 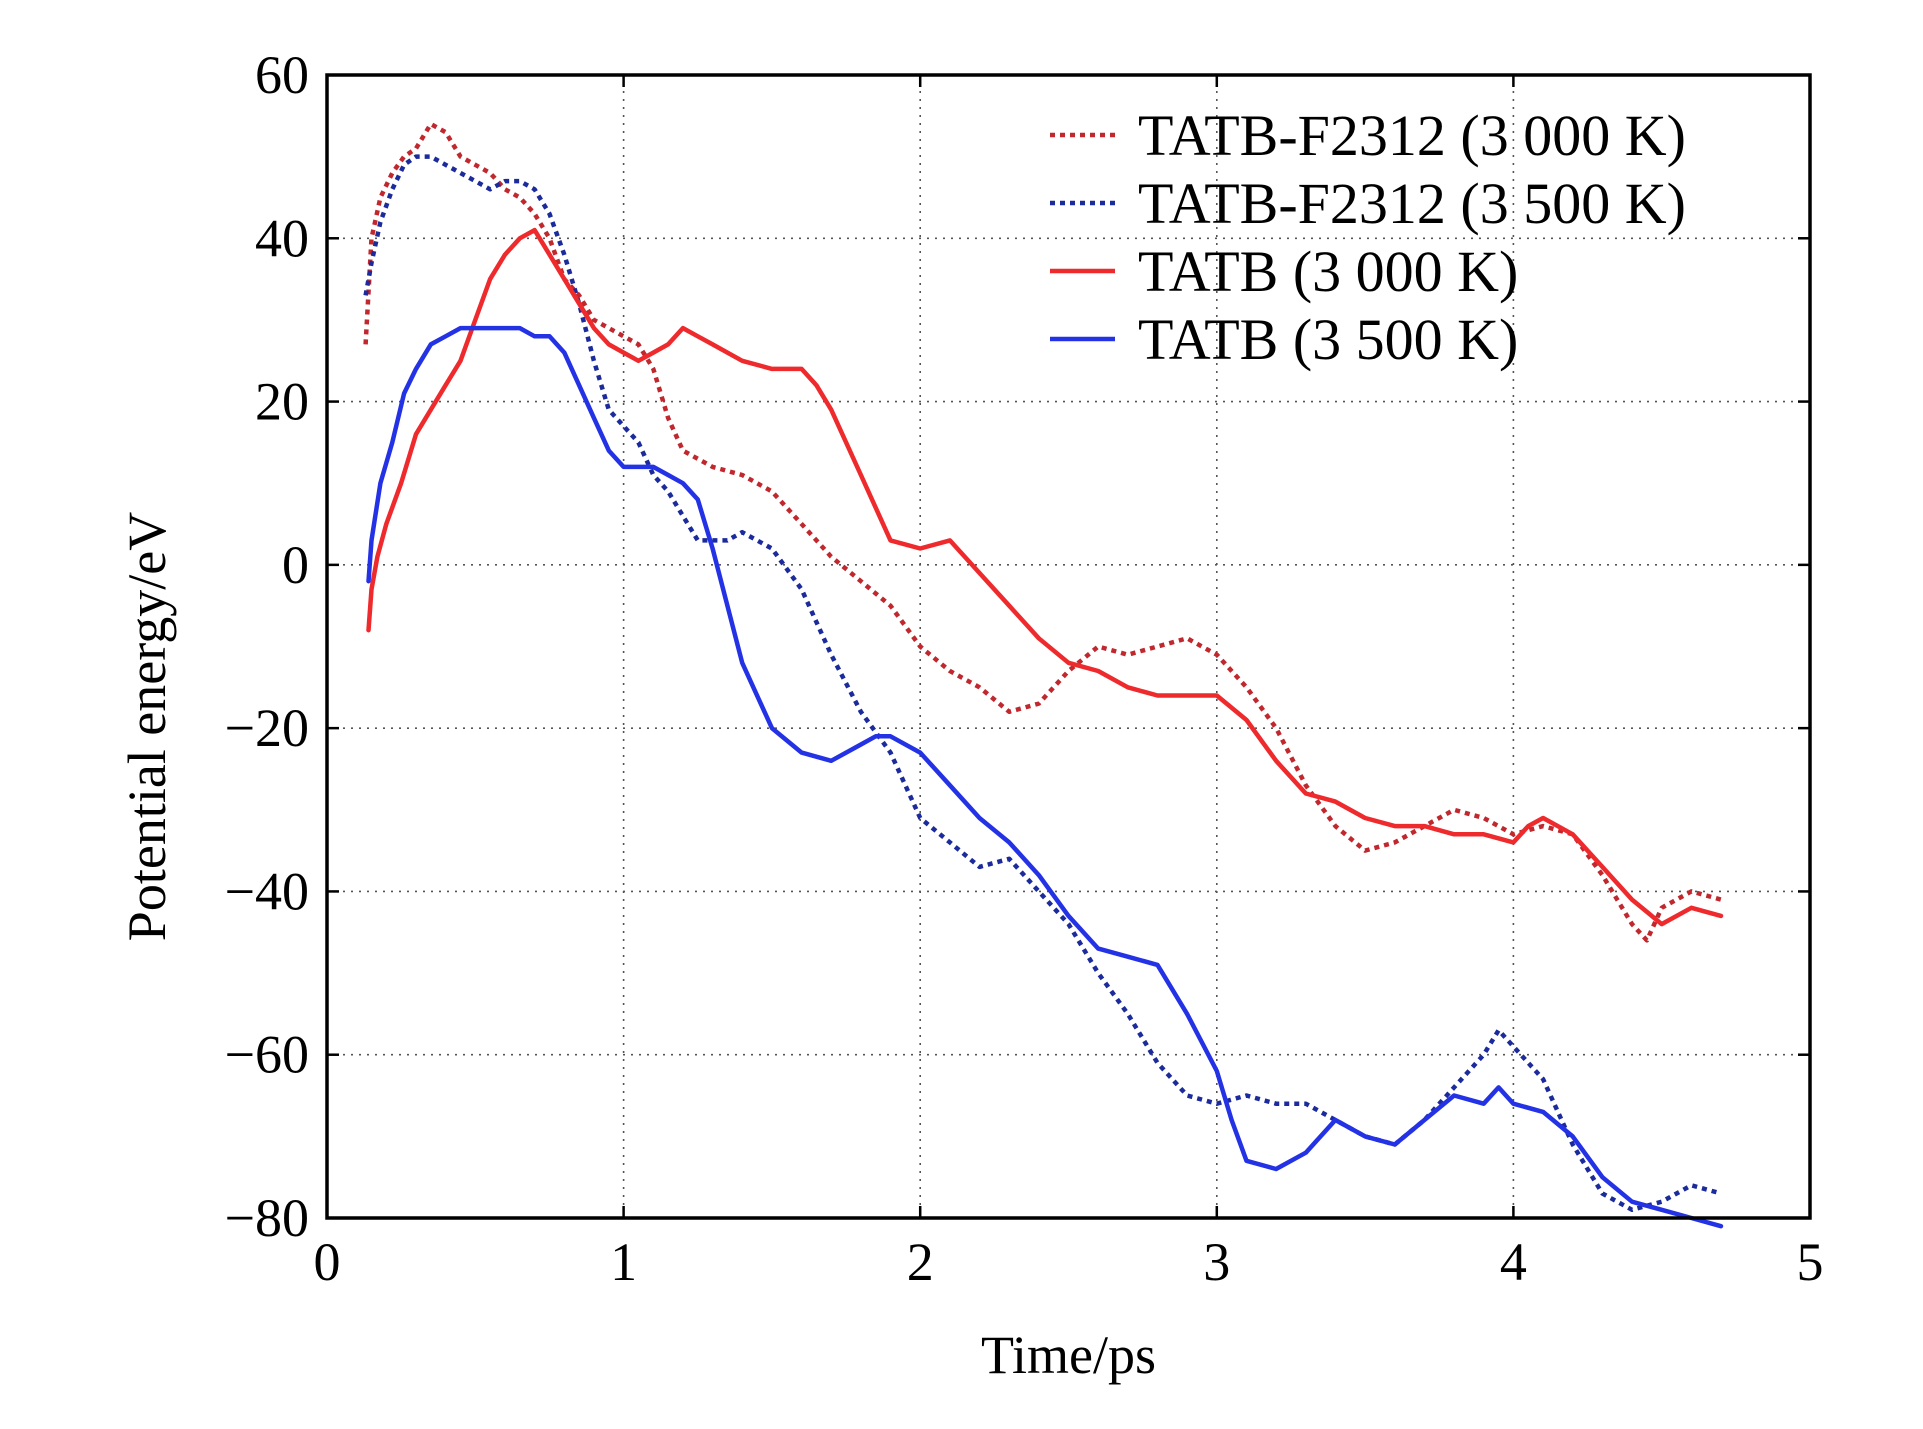 What do you see at coordinates (1412, 203) in the screenshot?
I see `legend-label-2: TATB-F2312 (3 500 K)` at bounding box center [1412, 203].